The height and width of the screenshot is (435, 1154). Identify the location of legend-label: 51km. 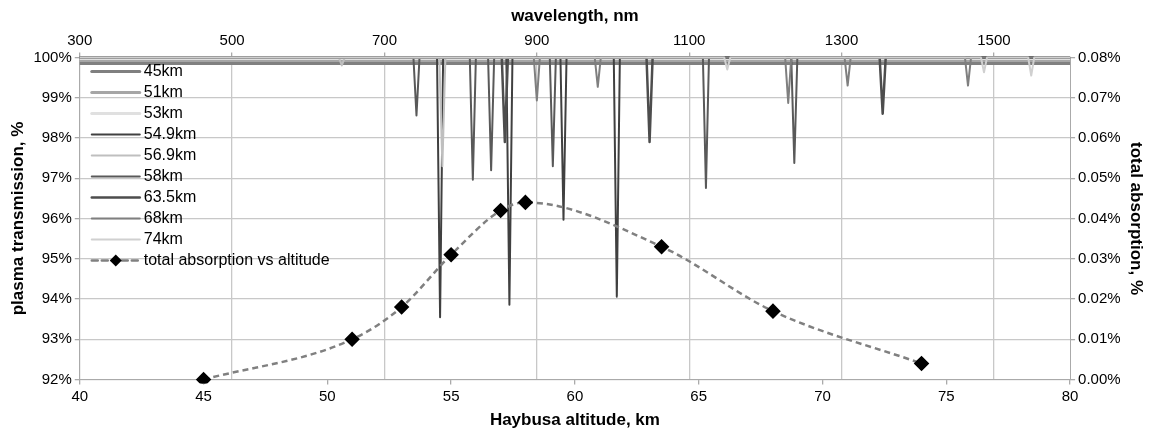
(163, 91).